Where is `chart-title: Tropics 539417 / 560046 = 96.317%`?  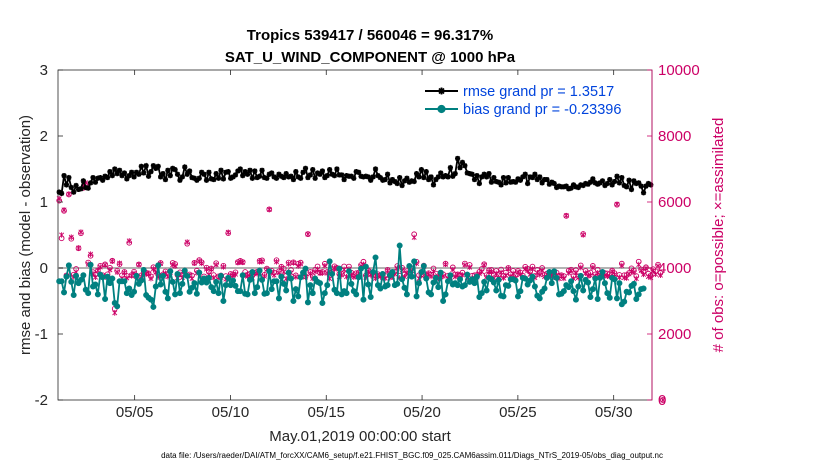
chart-title: Tropics 539417 / 560046 = 96.317% is located at coordinates (370, 35).